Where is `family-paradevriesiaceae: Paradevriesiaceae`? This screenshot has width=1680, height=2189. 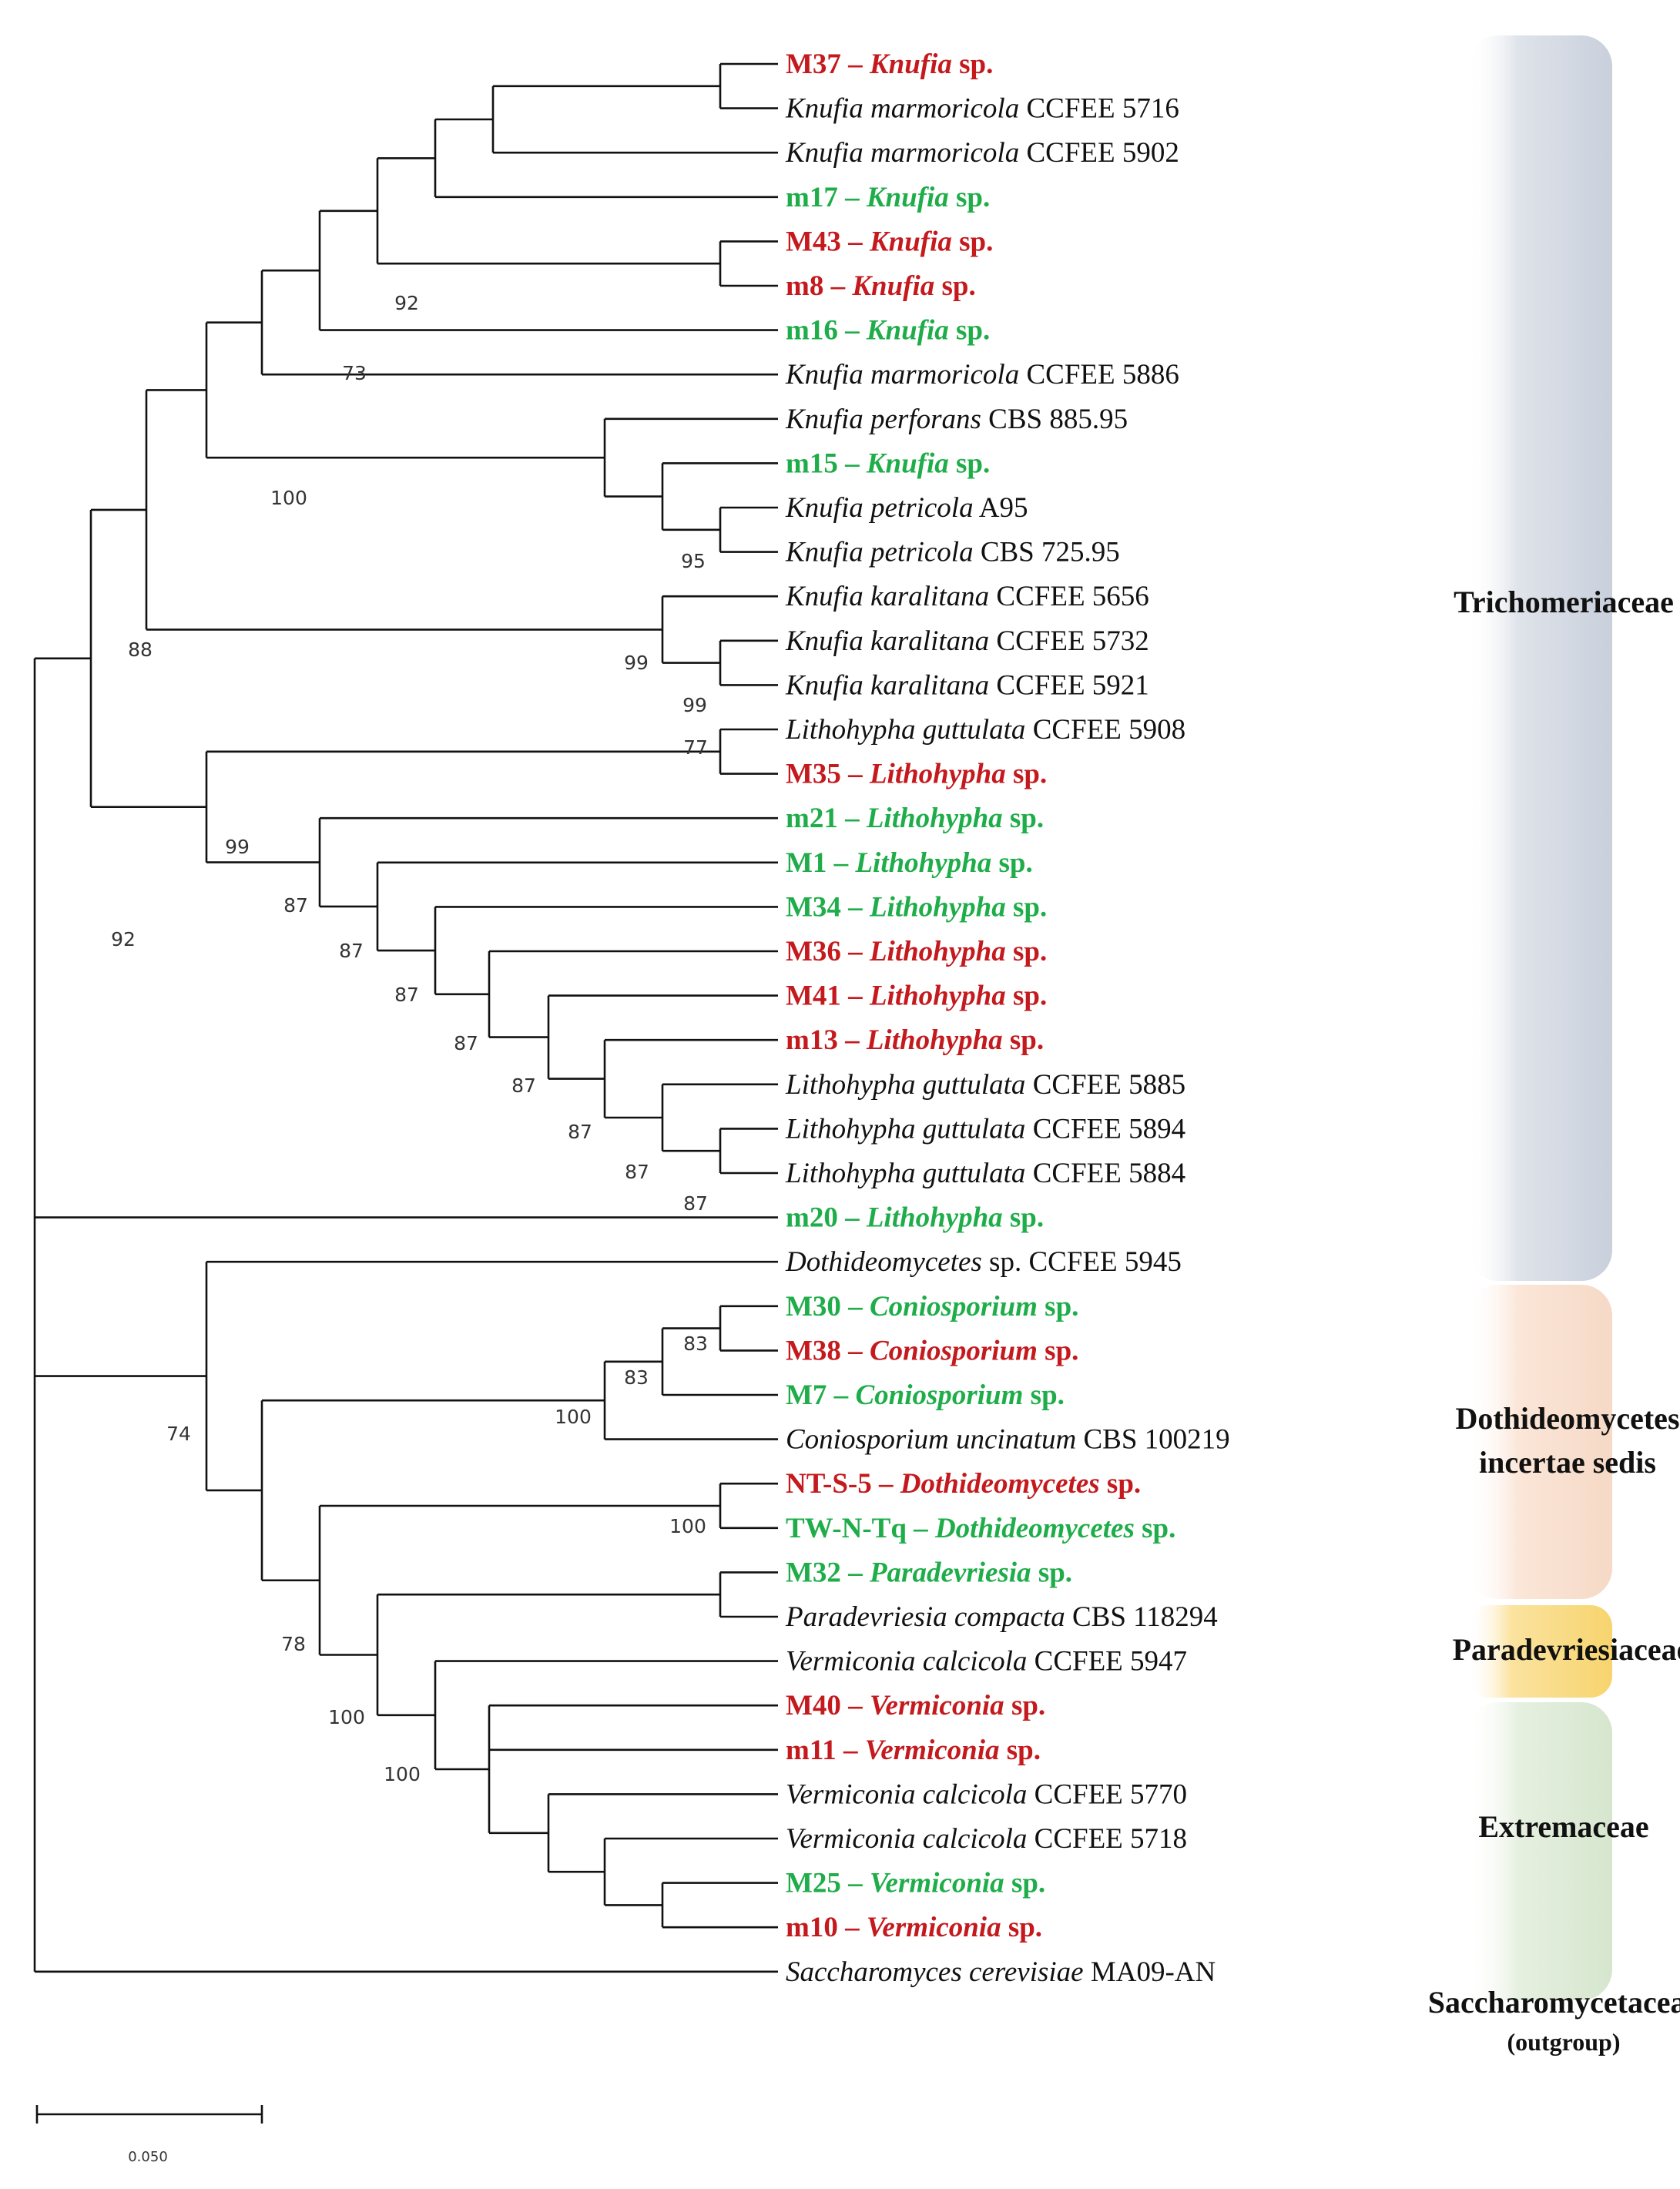
family-paradevriesiaceae: Paradevriesiaceae is located at coordinates (1566, 1649).